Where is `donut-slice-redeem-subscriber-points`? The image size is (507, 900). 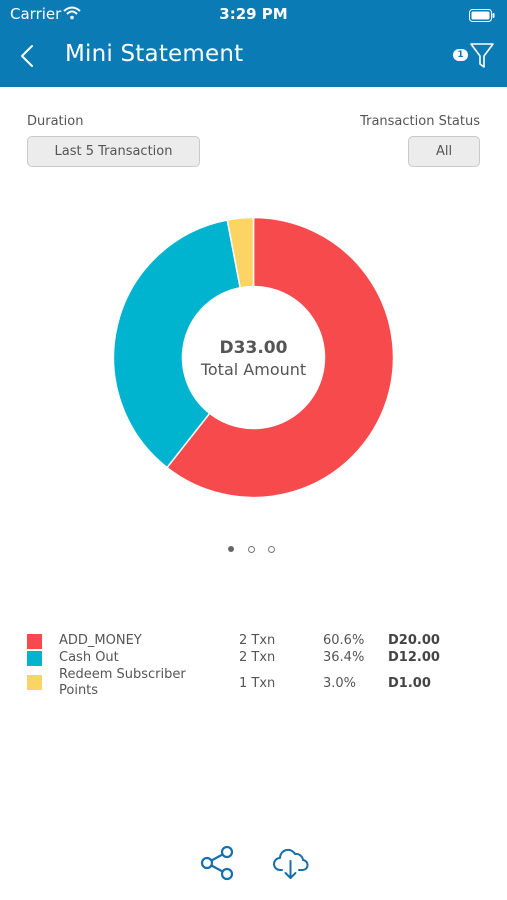 donut-slice-redeem-subscriber-points is located at coordinates (240, 253).